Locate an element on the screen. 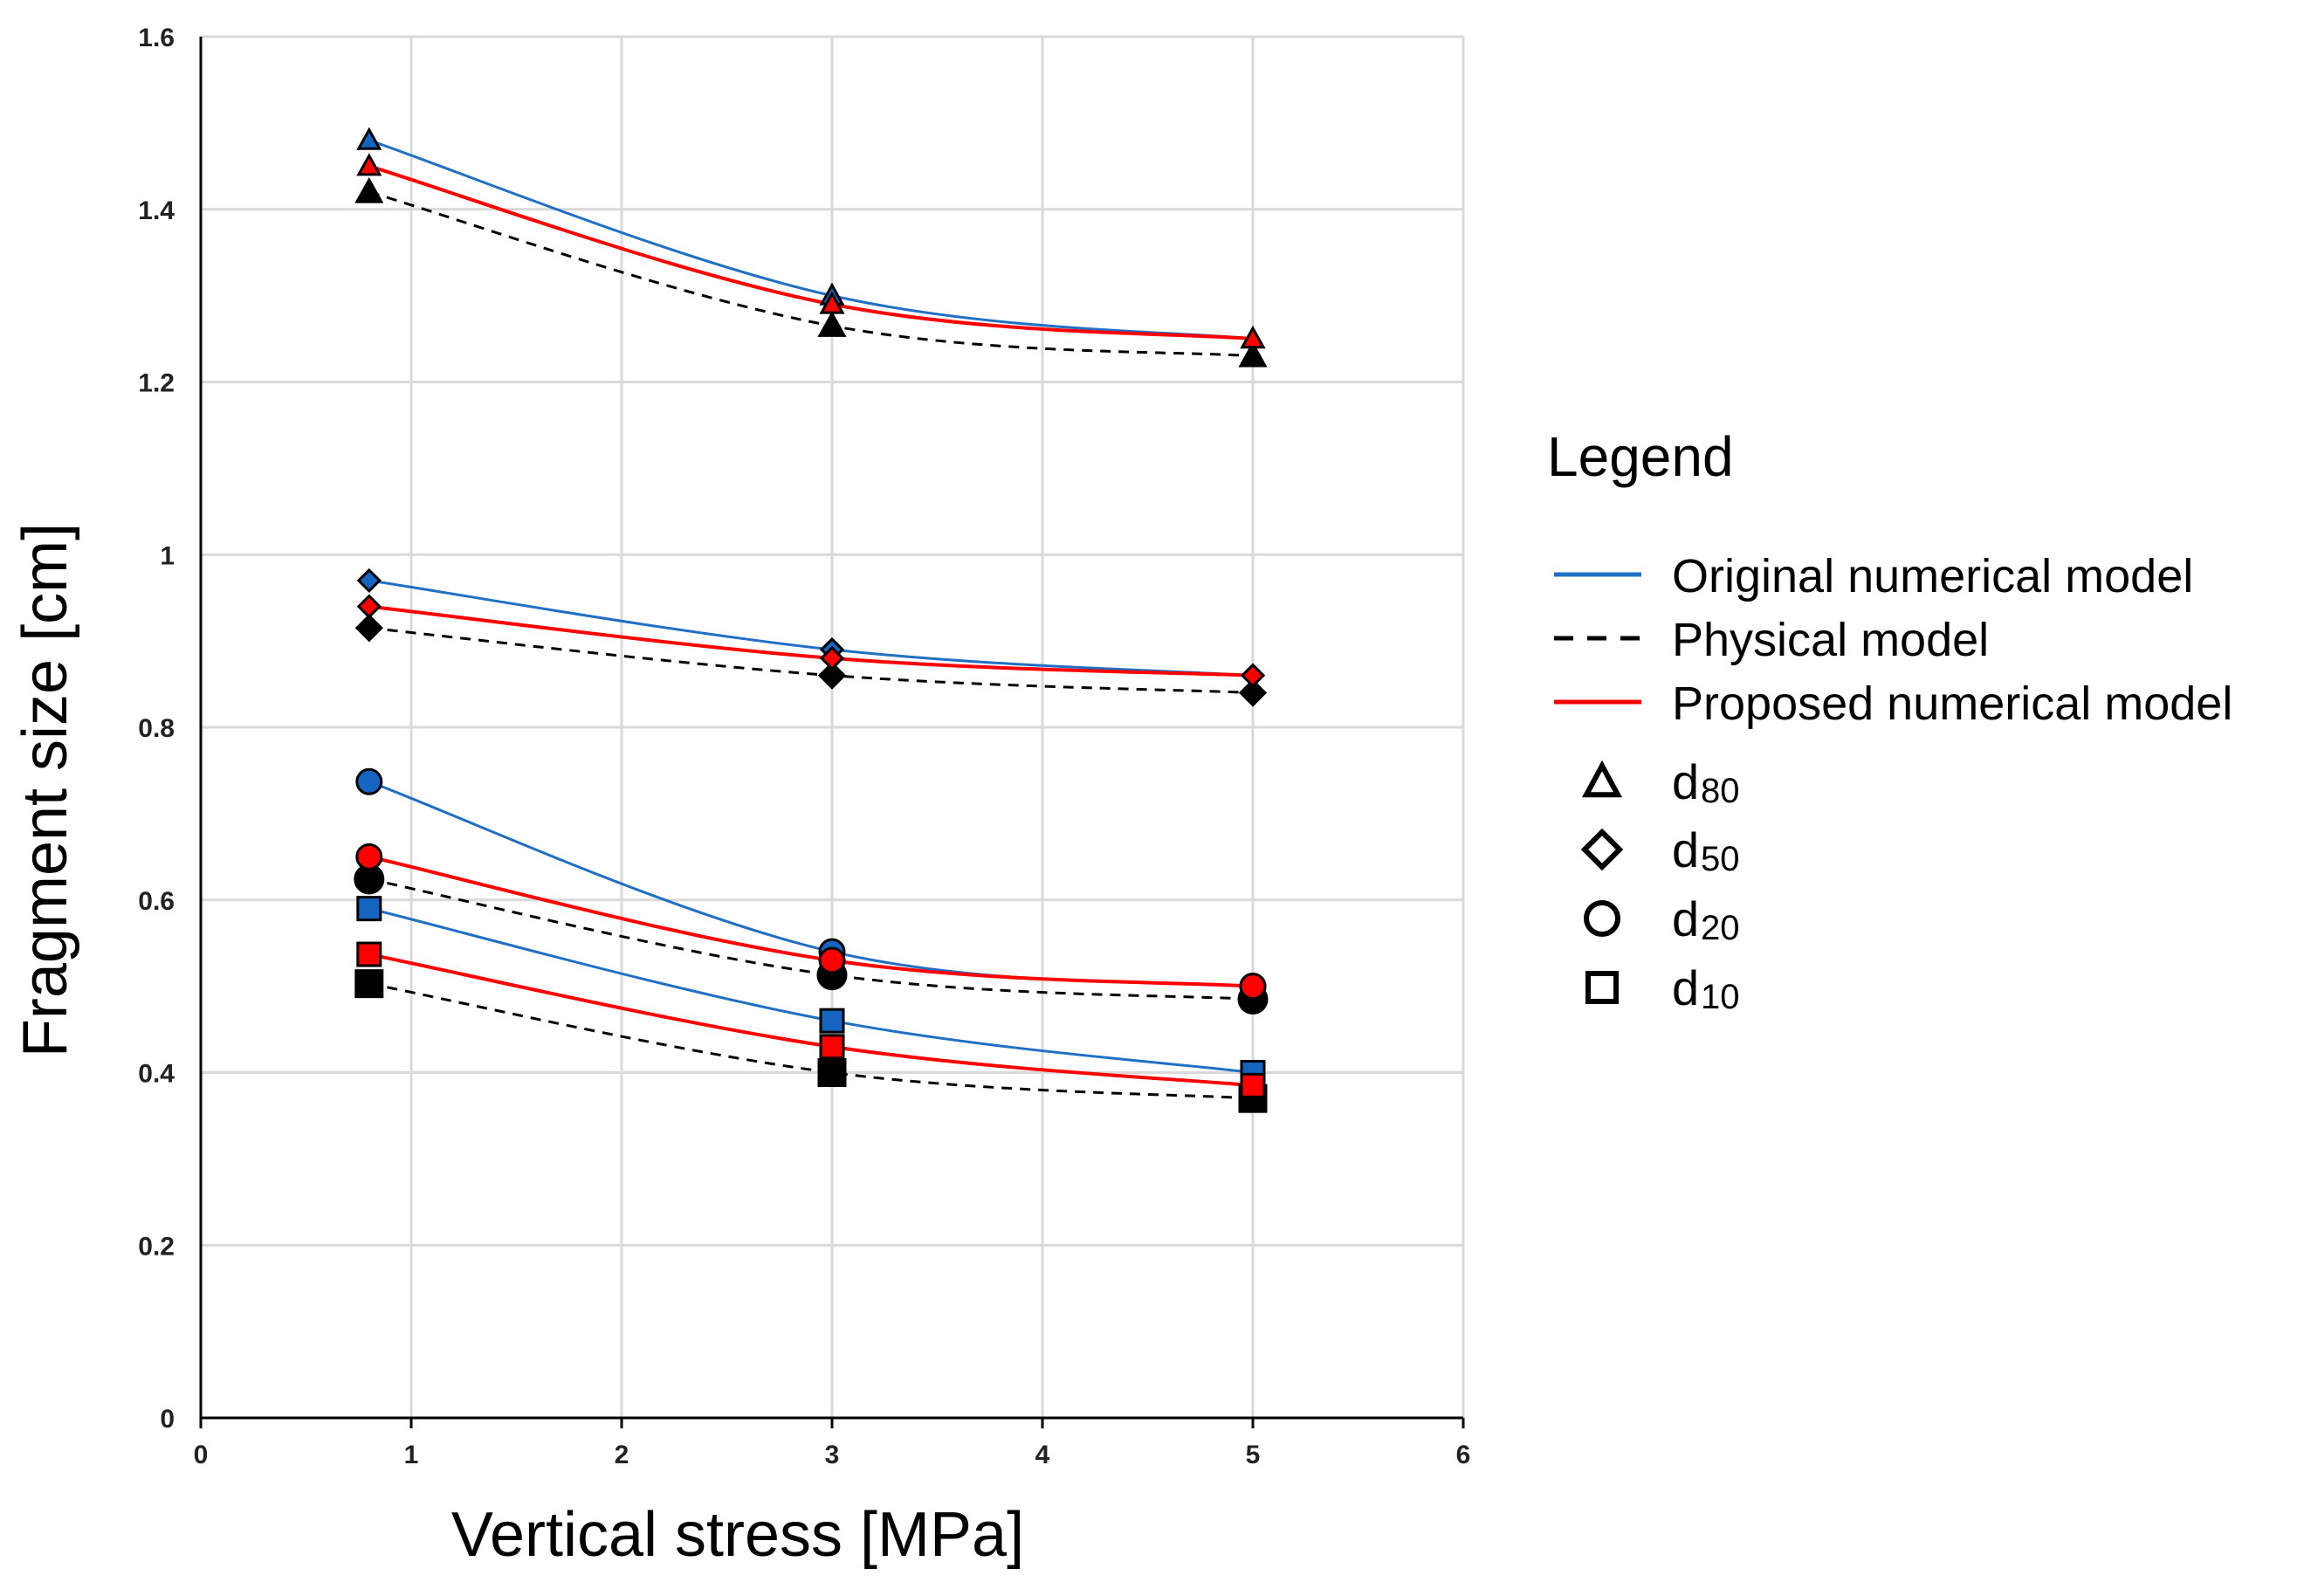  series-line-proposed-d10 is located at coordinates (811, 1020).